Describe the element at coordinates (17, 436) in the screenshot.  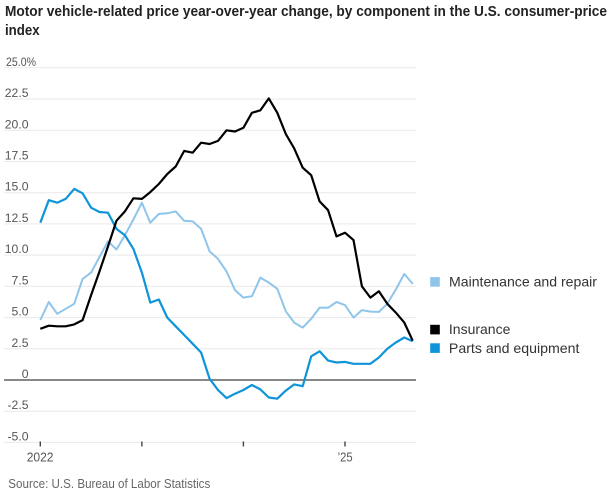
I see `svg-text: -5.0` at that location.